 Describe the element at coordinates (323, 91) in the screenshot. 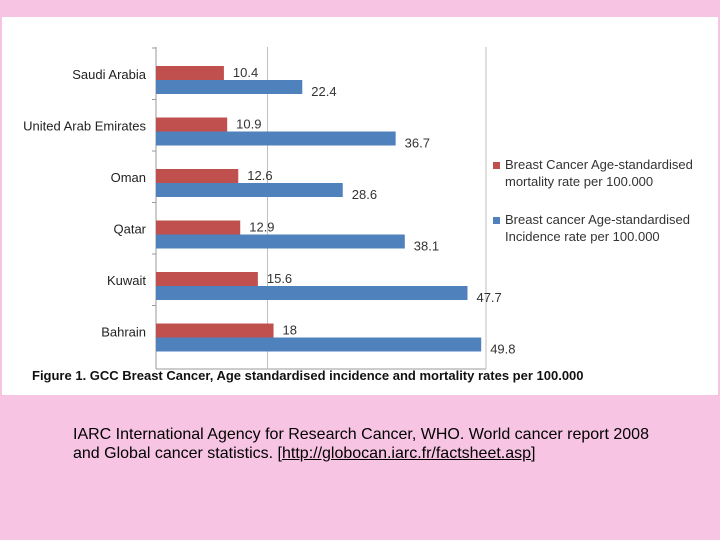

I see `data-label-incidence: 22.4` at that location.